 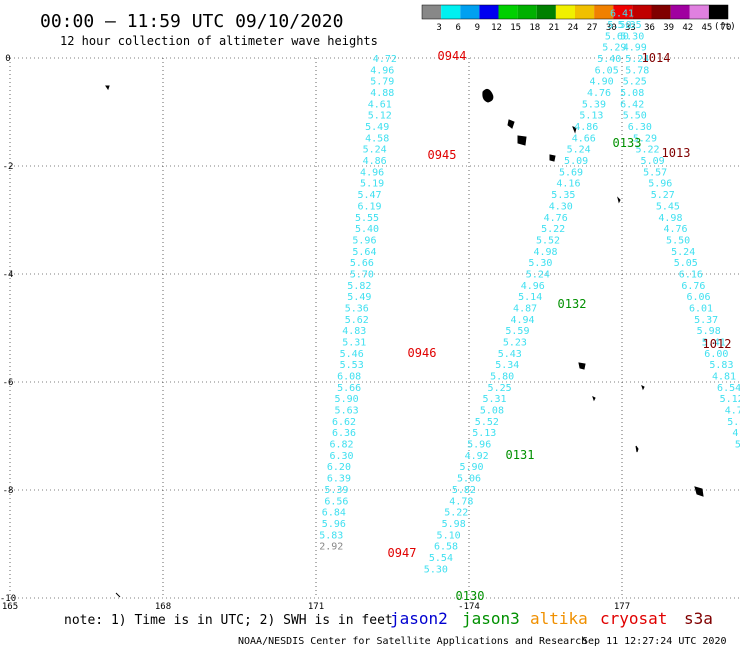 What do you see at coordinates (7, 59) in the screenshot?
I see `lat-tick-label: 0` at bounding box center [7, 59].